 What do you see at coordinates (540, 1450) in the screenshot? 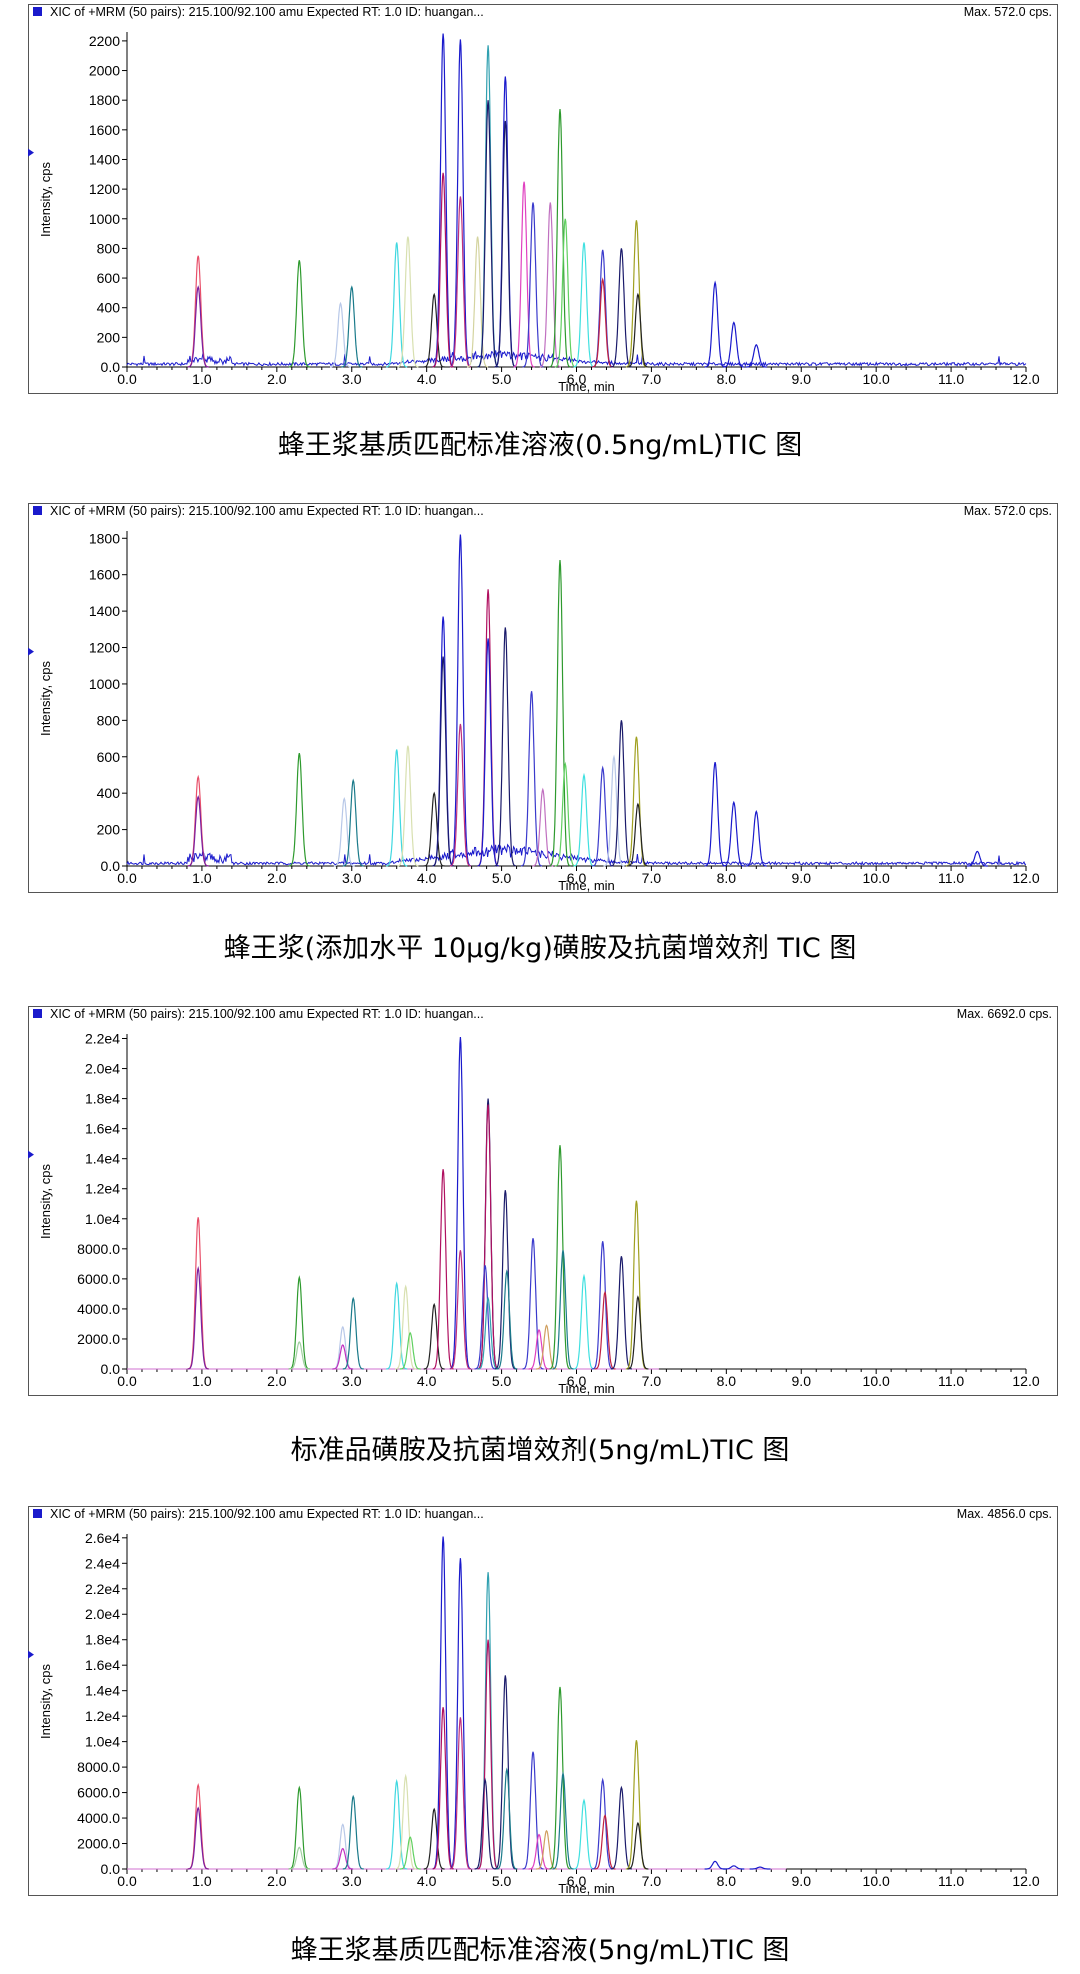
I see `figure-caption-3: 标准品磺胺及抗菌增效剂(5ng/mL)TIC 图` at bounding box center [540, 1450].